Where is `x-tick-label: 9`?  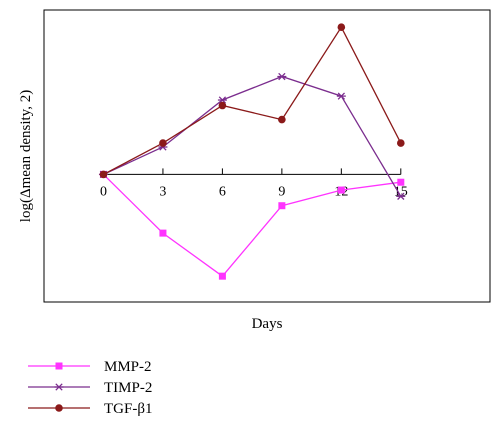 x-tick-label: 9 is located at coordinates (281, 191).